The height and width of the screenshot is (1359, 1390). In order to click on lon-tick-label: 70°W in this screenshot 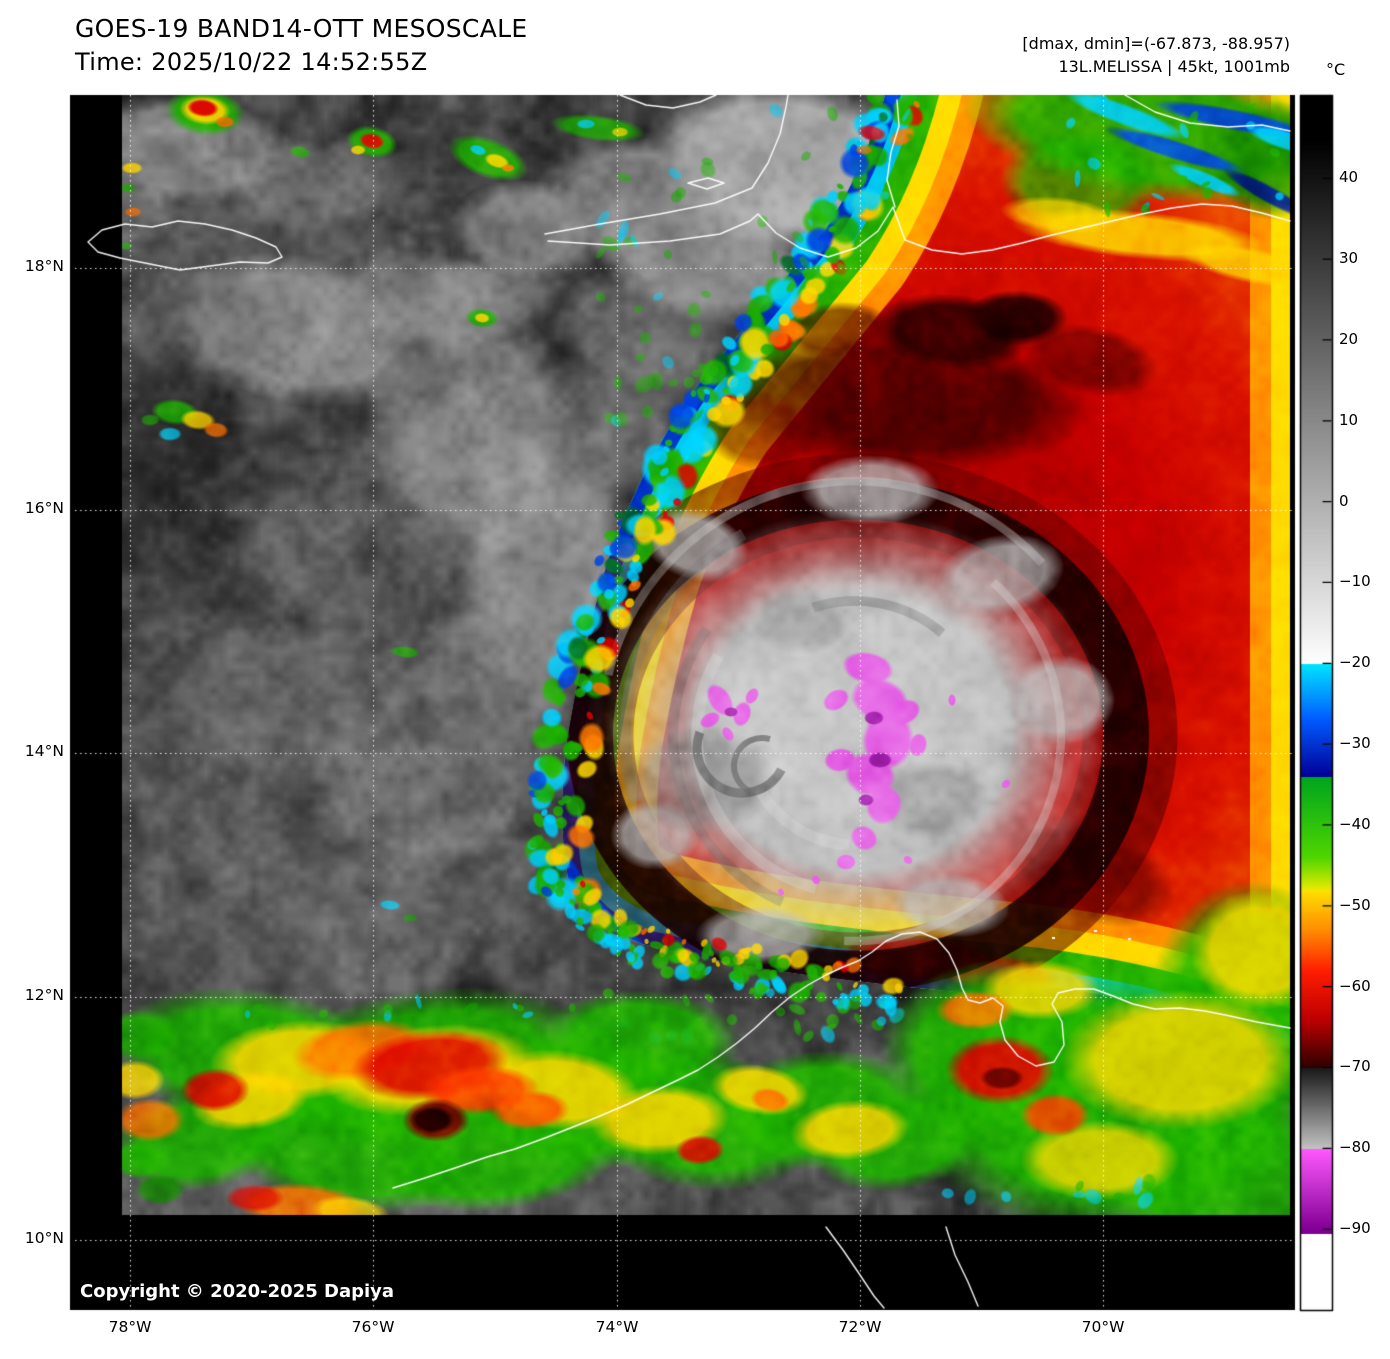, I will do `click(1103, 1327)`.